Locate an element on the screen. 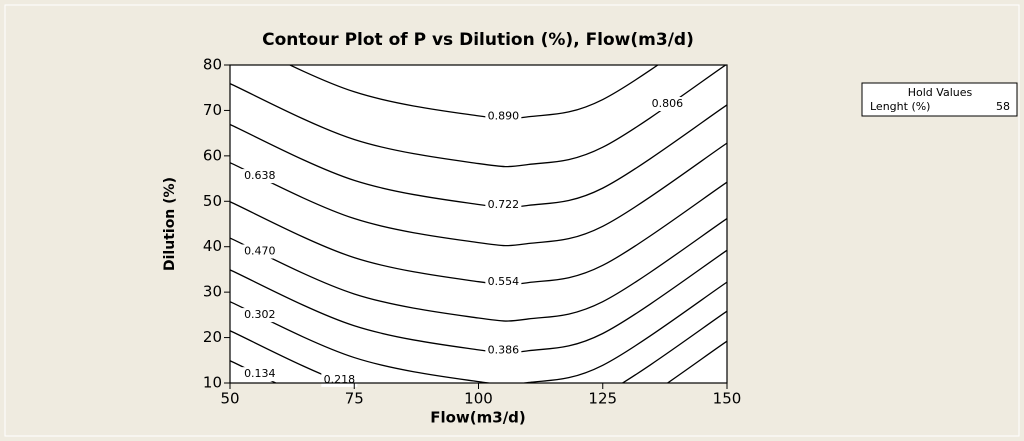 The image size is (1024, 441). contour-label: 0.806 is located at coordinates (667, 103).